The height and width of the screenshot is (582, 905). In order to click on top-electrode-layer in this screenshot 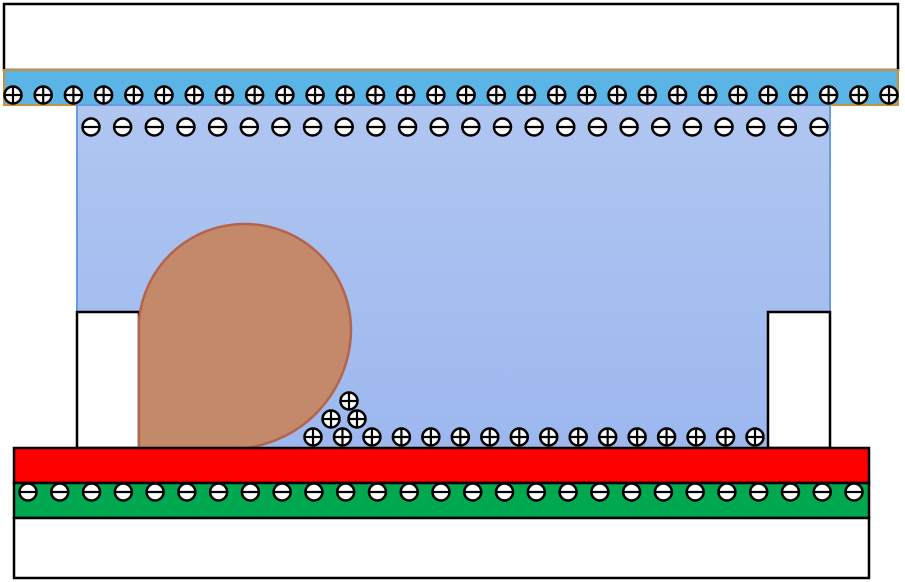, I will do `click(451, 87)`.